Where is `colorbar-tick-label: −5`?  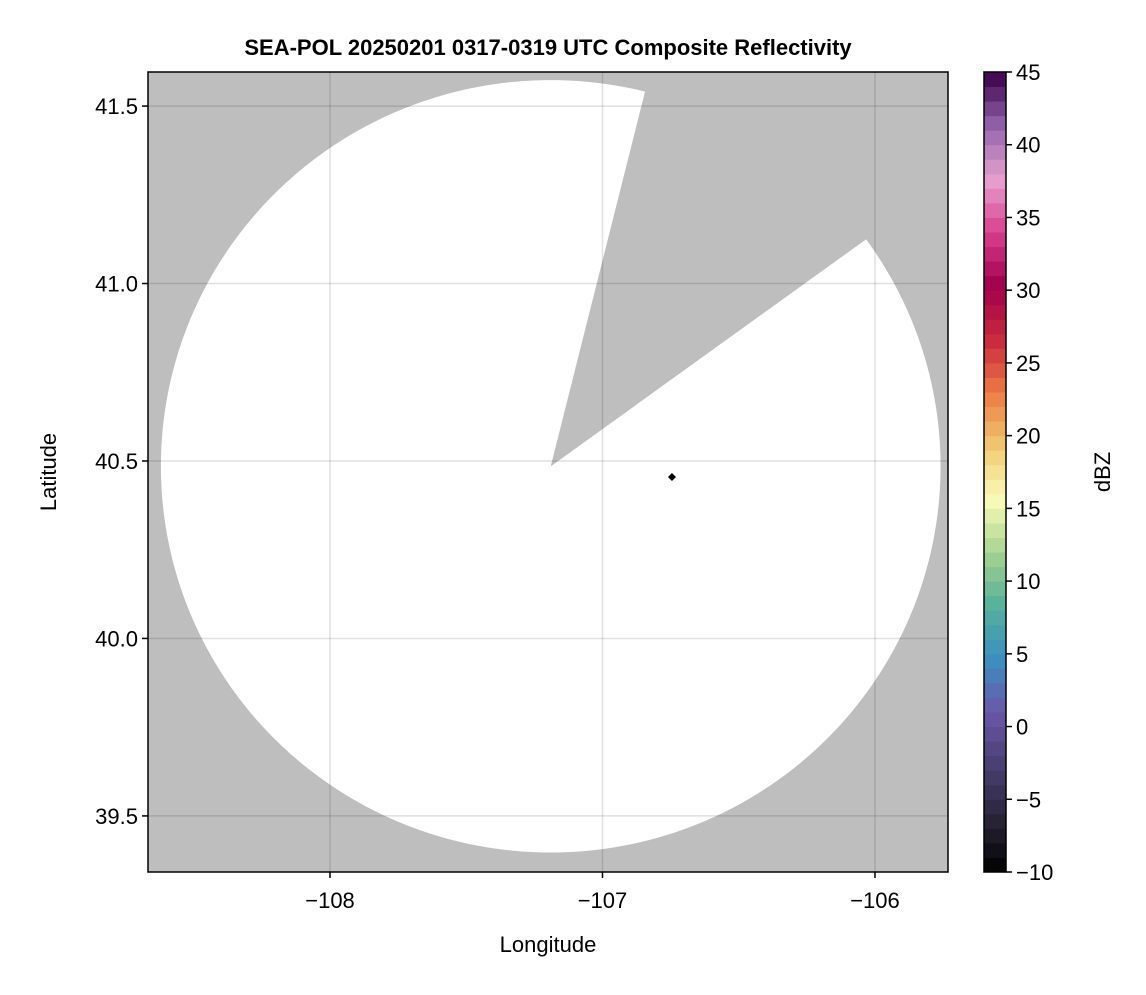
colorbar-tick-label: −5 is located at coordinates (1028, 799).